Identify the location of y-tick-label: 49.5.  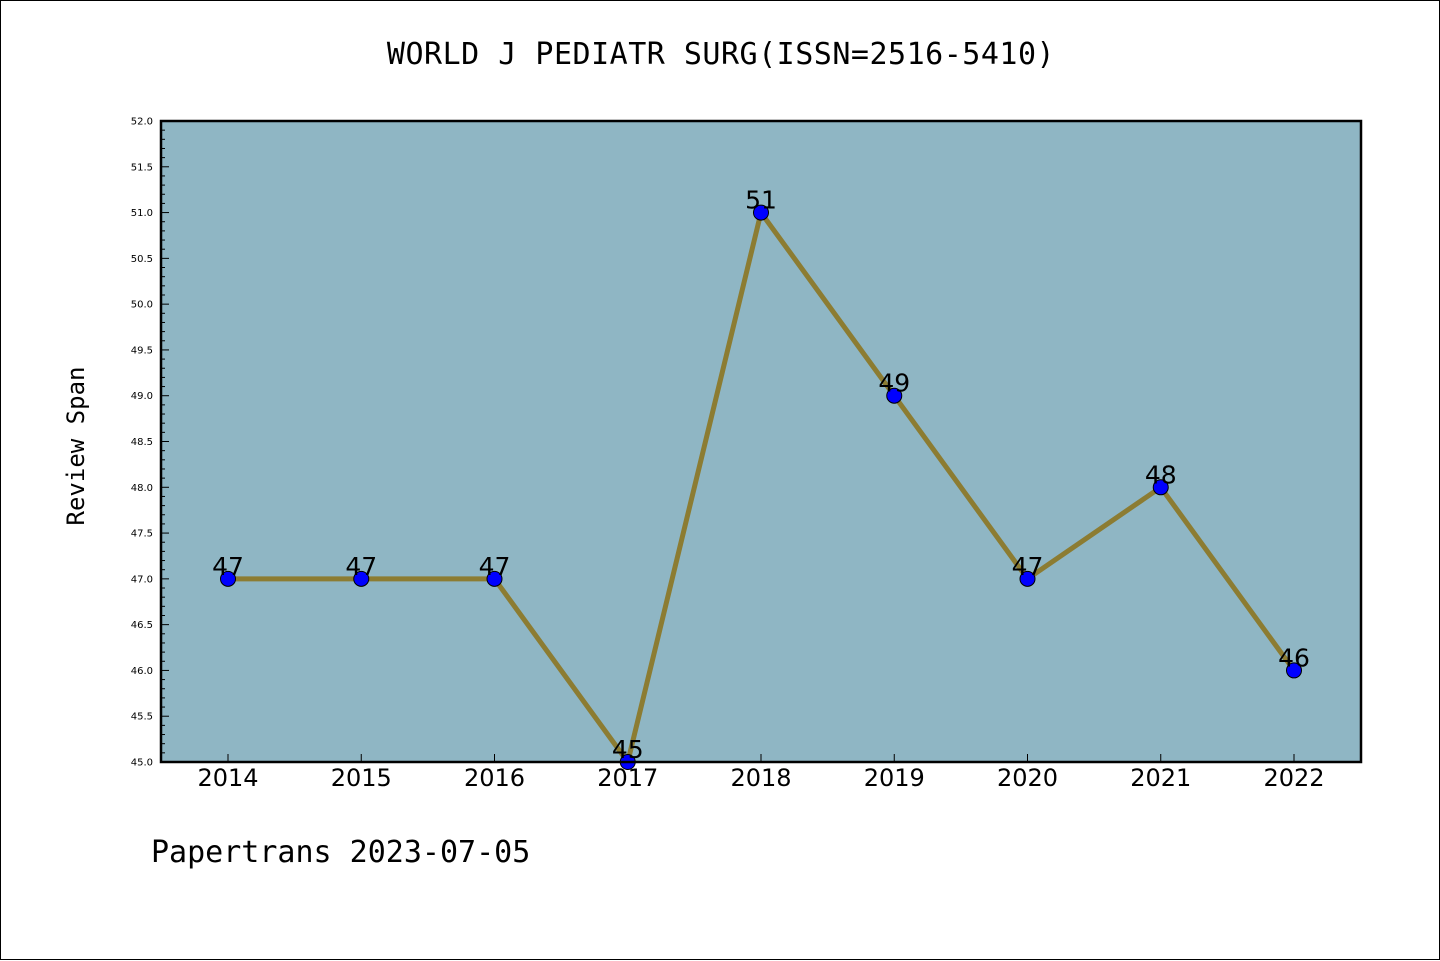
(142, 350).